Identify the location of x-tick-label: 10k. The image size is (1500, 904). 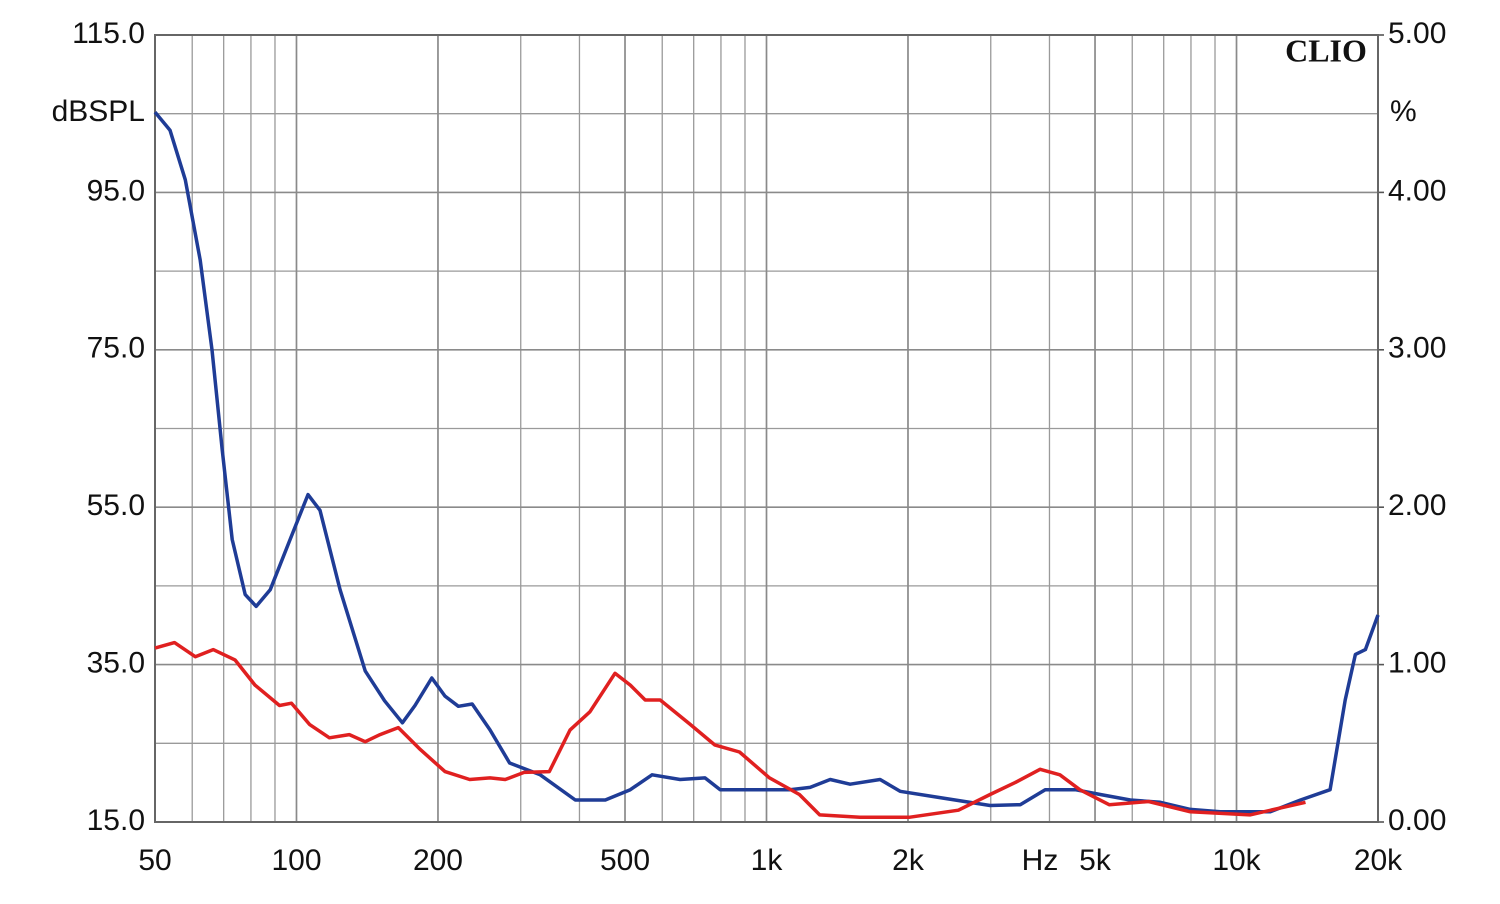
(1236, 860).